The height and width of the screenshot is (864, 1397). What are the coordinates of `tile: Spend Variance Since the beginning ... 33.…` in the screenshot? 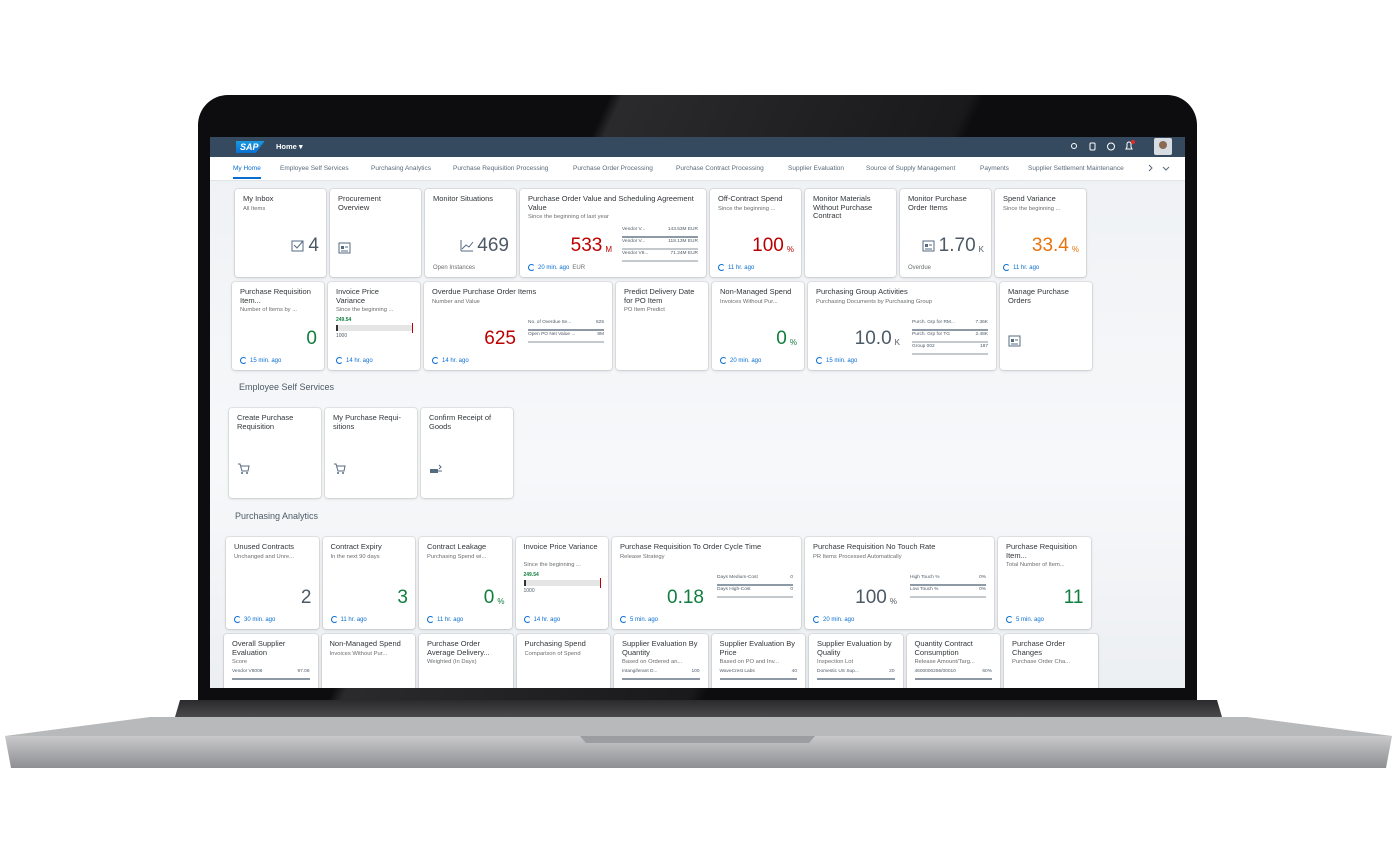 It's located at (1040, 233).